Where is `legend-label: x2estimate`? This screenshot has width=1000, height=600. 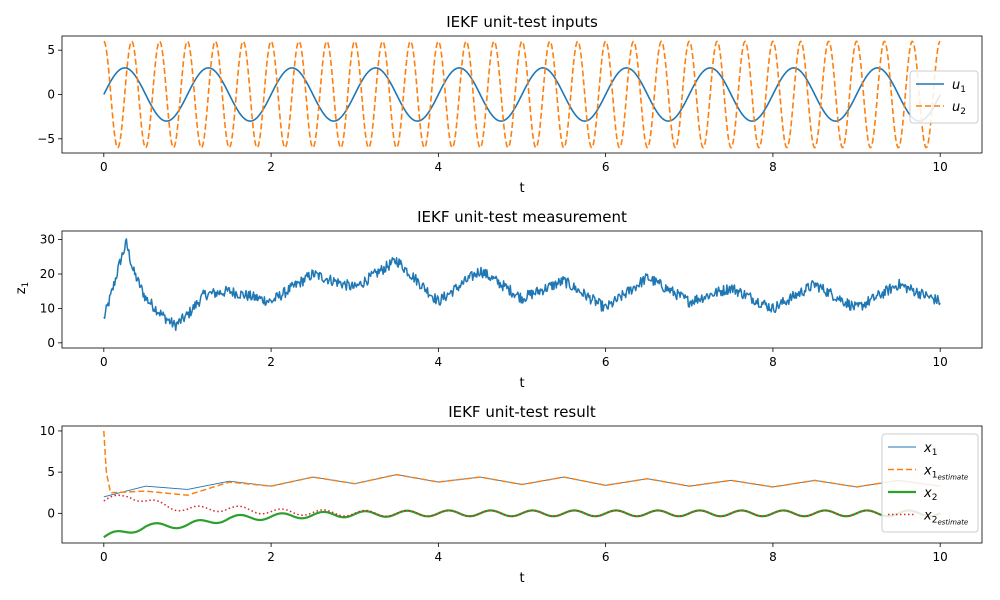
legend-label: x2estimate is located at coordinates (945, 518).